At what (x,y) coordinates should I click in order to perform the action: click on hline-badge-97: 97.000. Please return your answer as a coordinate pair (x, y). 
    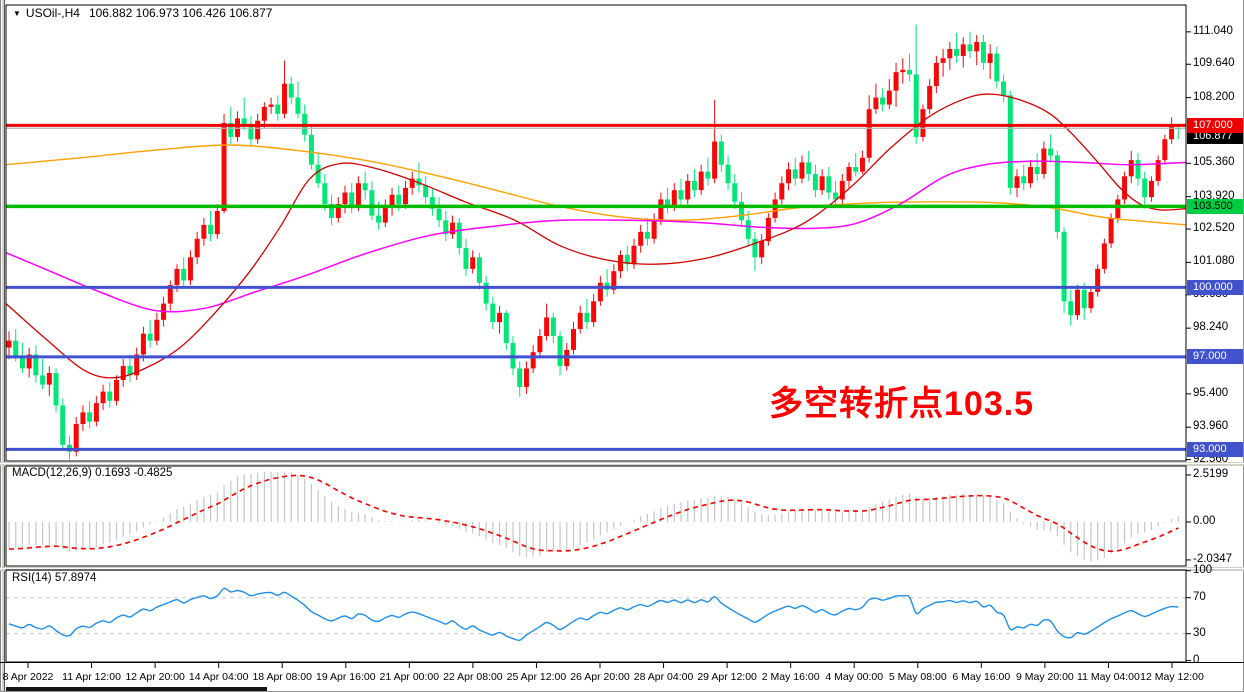
    Looking at the image, I should click on (1215, 357).